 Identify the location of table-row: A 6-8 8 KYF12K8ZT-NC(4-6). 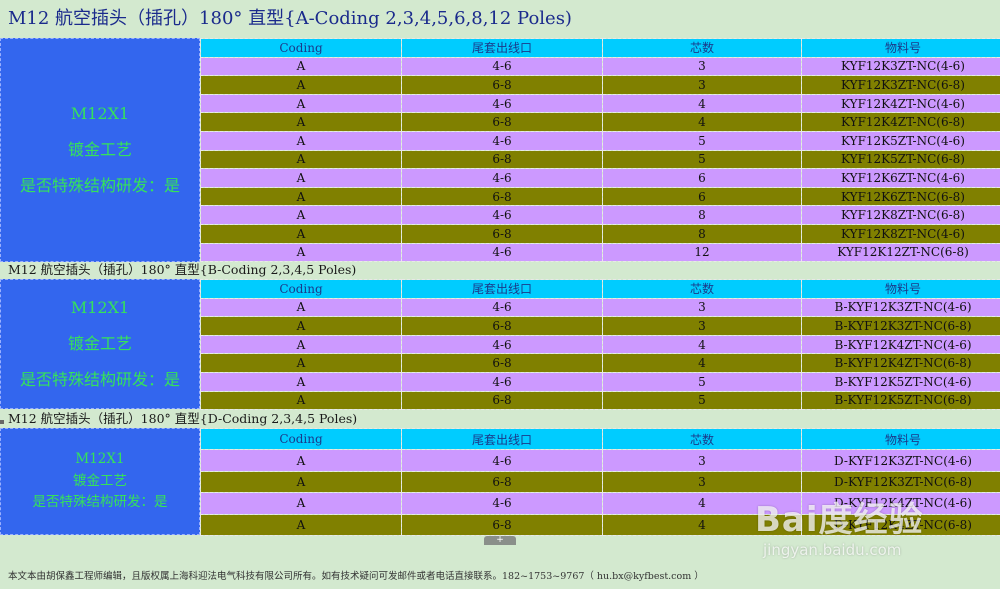
(600, 233).